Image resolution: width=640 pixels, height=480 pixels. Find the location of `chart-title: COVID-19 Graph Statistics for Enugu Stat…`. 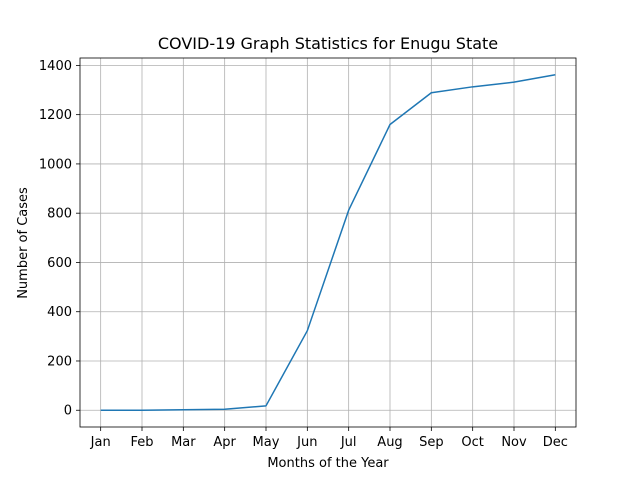

chart-title: COVID-19 Graph Statistics for Enugu Stat… is located at coordinates (328, 43).